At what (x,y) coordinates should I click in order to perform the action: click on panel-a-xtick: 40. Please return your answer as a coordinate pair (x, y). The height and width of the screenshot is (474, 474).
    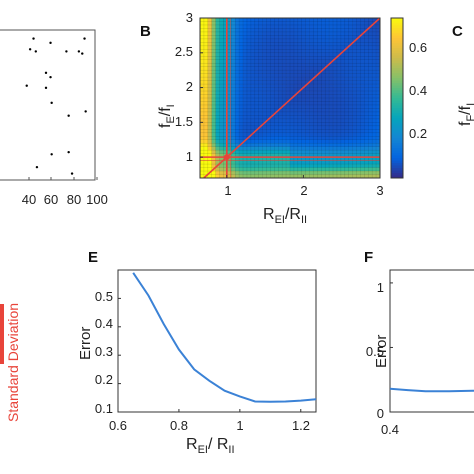
    Looking at the image, I should click on (29, 199).